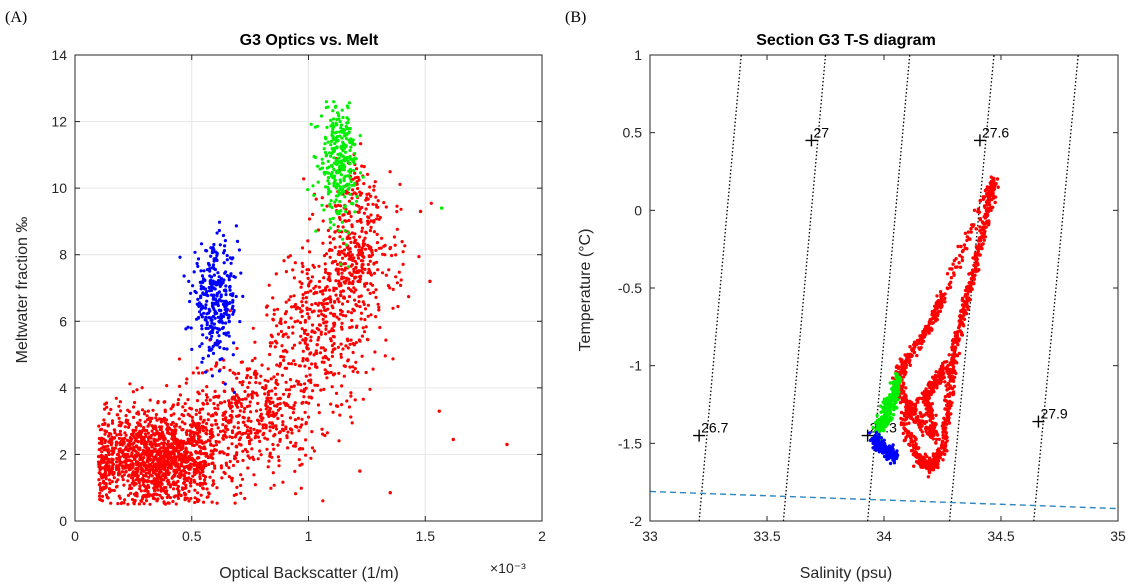 The image size is (1137, 587). Describe the element at coordinates (630, 288) in the screenshot. I see `y-tick-label: -0.5` at that location.